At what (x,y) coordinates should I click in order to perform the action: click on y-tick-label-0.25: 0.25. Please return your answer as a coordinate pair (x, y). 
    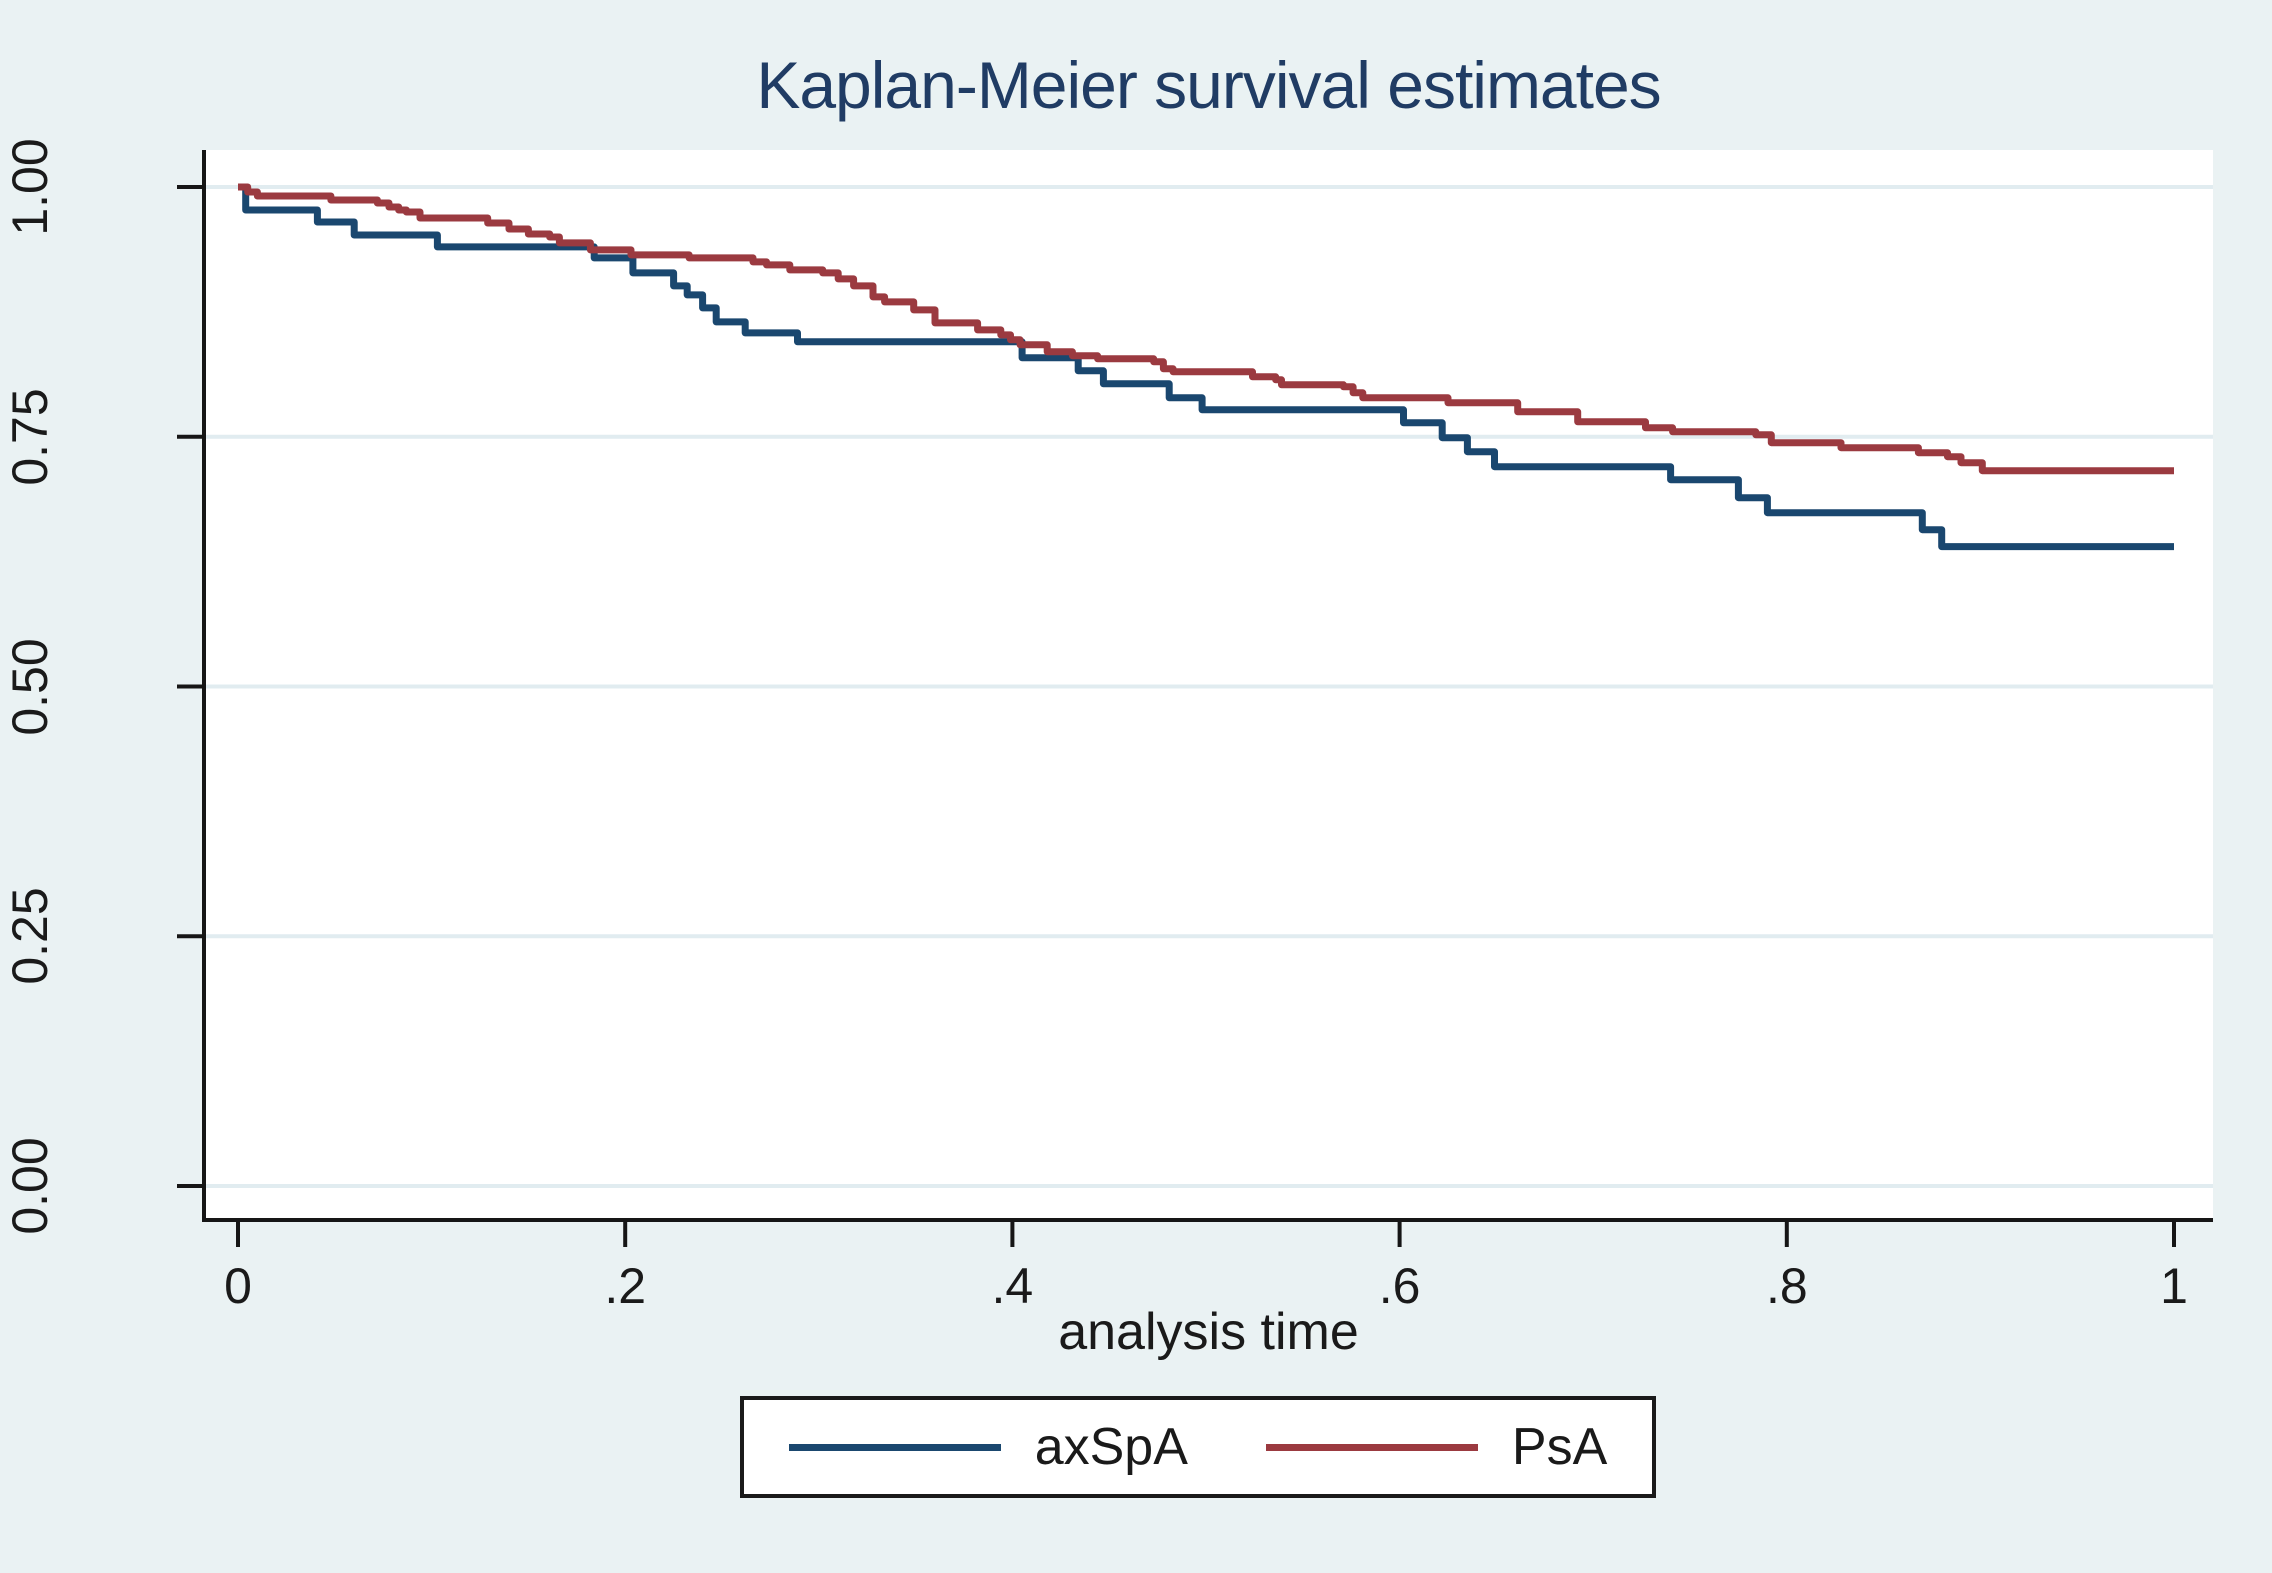
    Looking at the image, I should click on (30, 936).